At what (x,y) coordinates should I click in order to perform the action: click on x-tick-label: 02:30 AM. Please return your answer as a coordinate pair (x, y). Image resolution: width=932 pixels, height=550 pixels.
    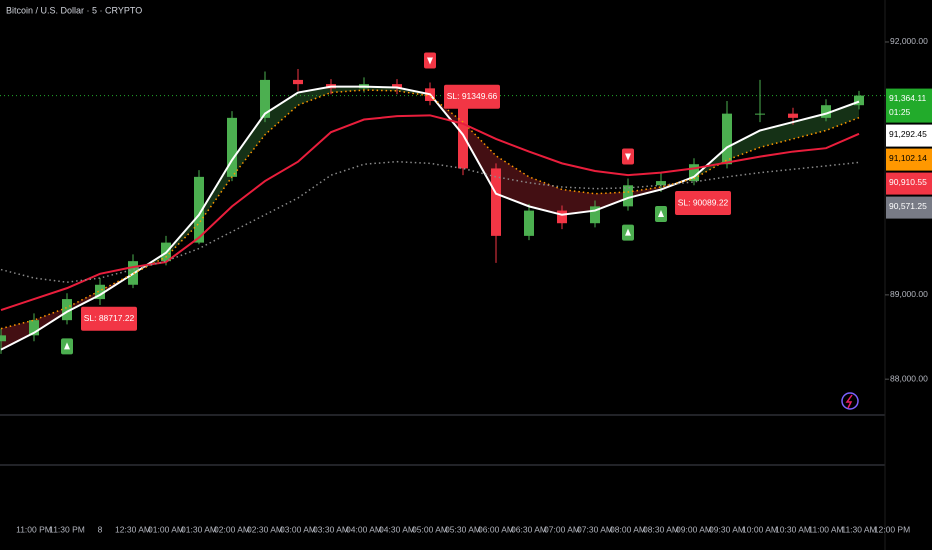
    Looking at the image, I should click on (265, 529).